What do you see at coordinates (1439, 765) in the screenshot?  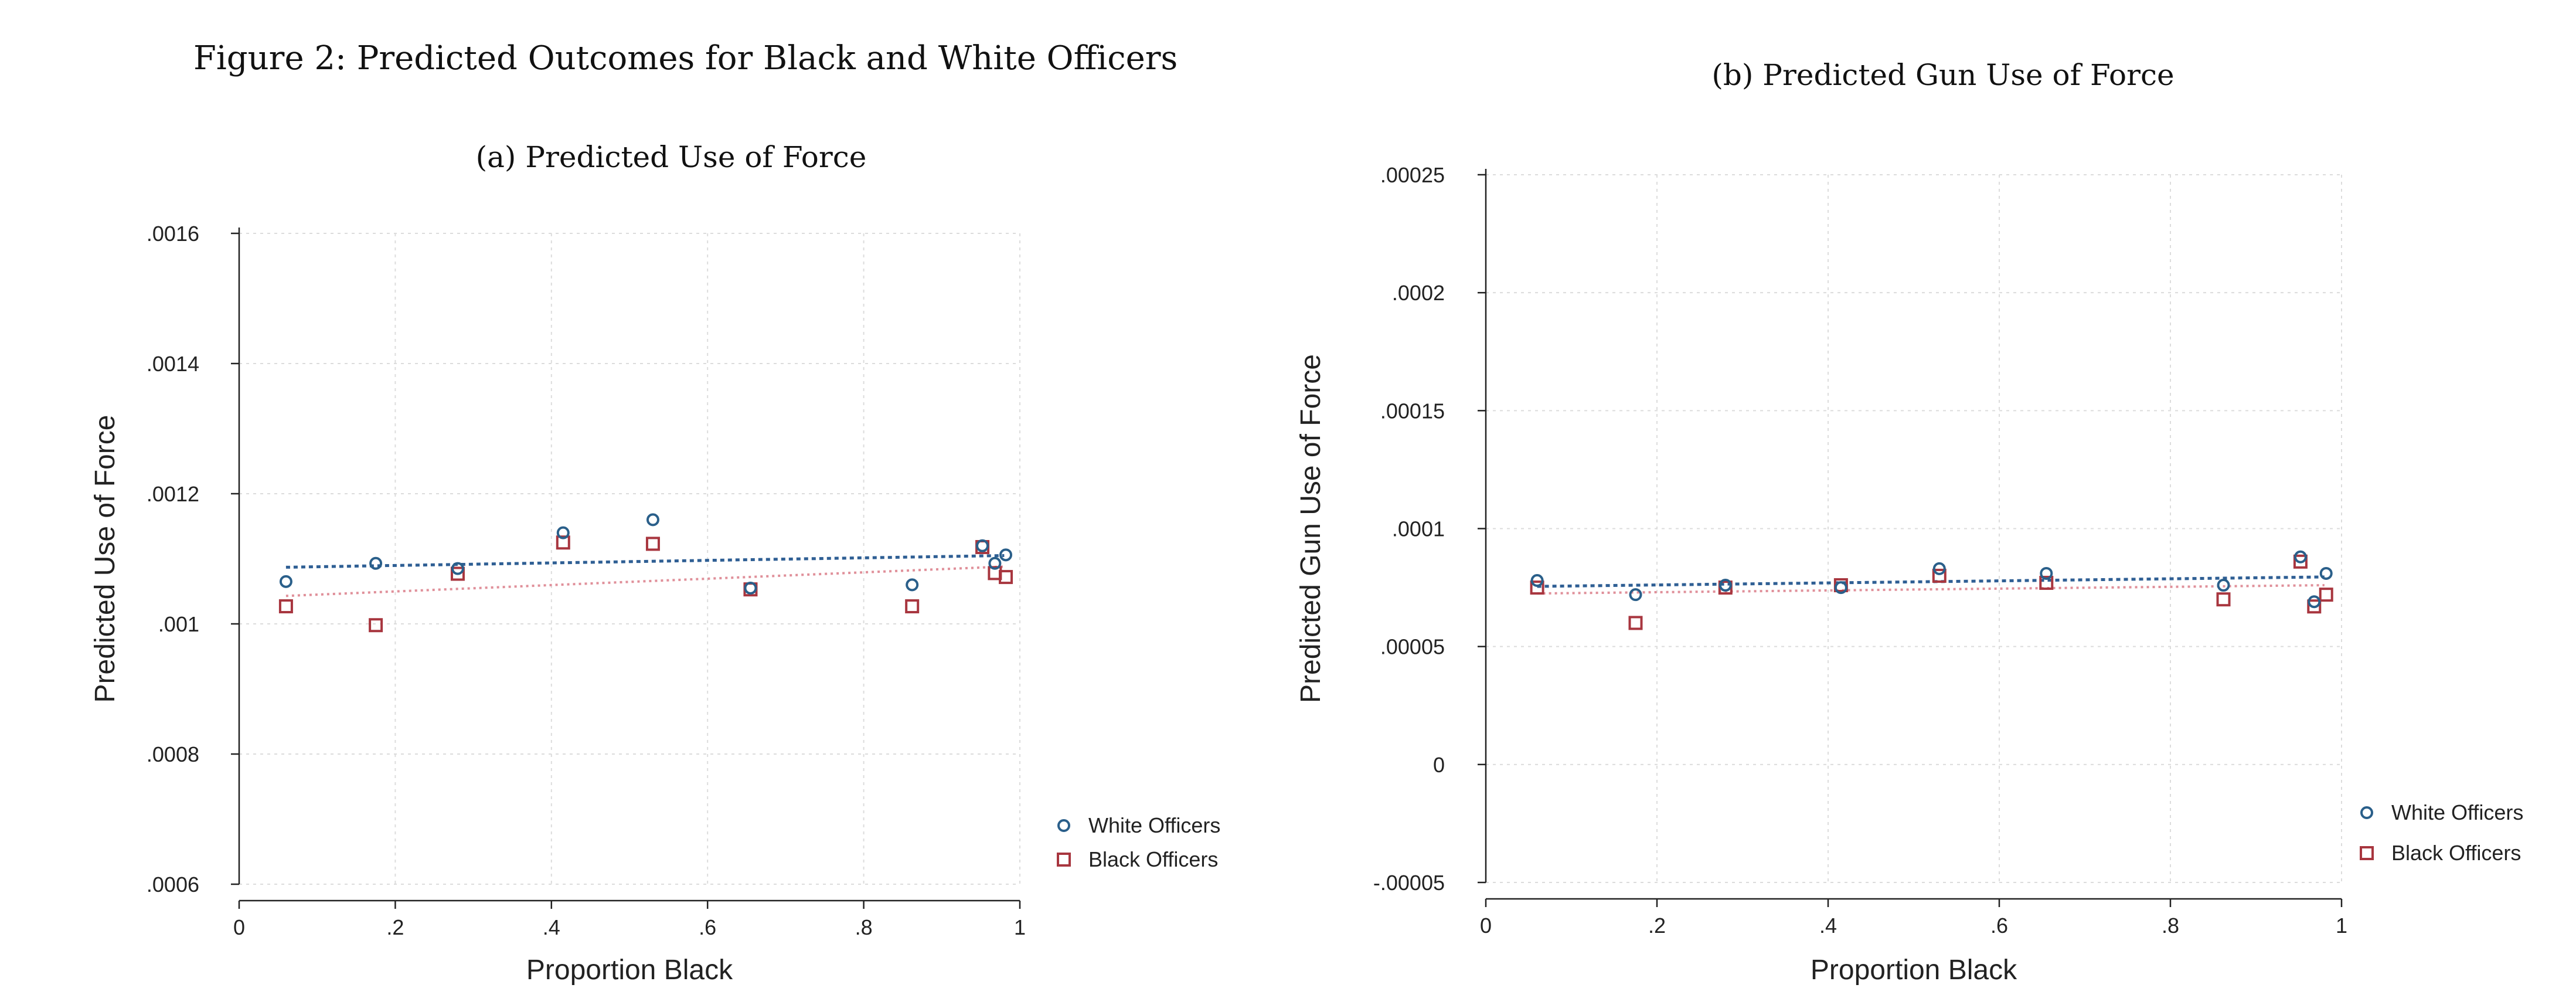 I see `y-tick-label: 0` at bounding box center [1439, 765].